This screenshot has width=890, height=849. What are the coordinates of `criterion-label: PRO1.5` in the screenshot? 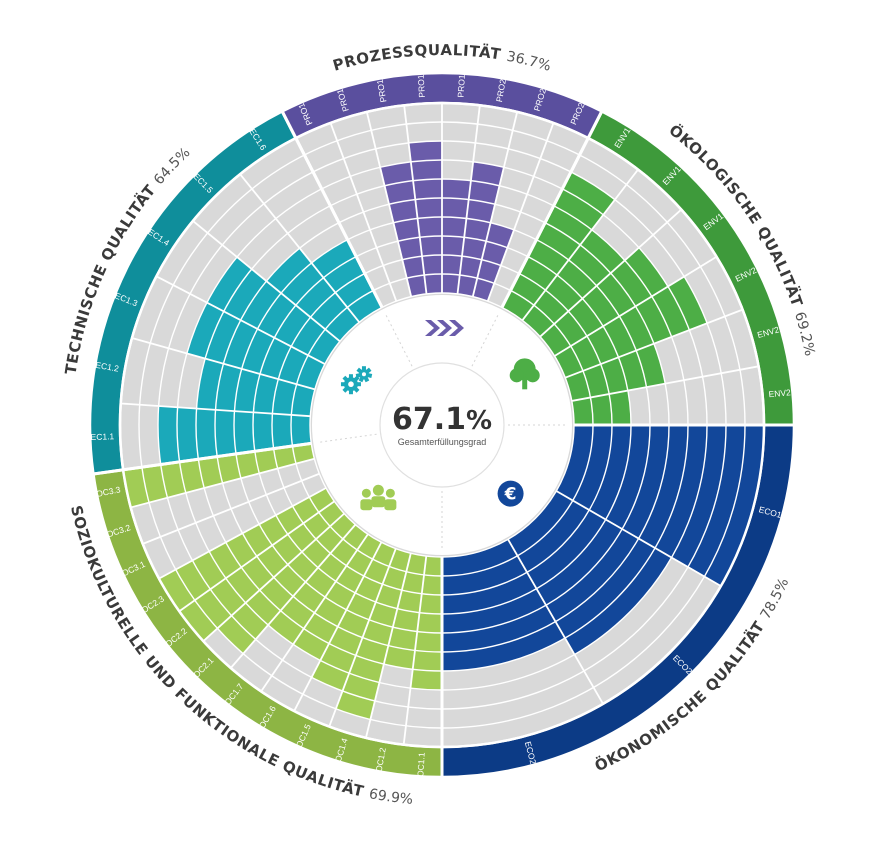 It's located at (462, 82).